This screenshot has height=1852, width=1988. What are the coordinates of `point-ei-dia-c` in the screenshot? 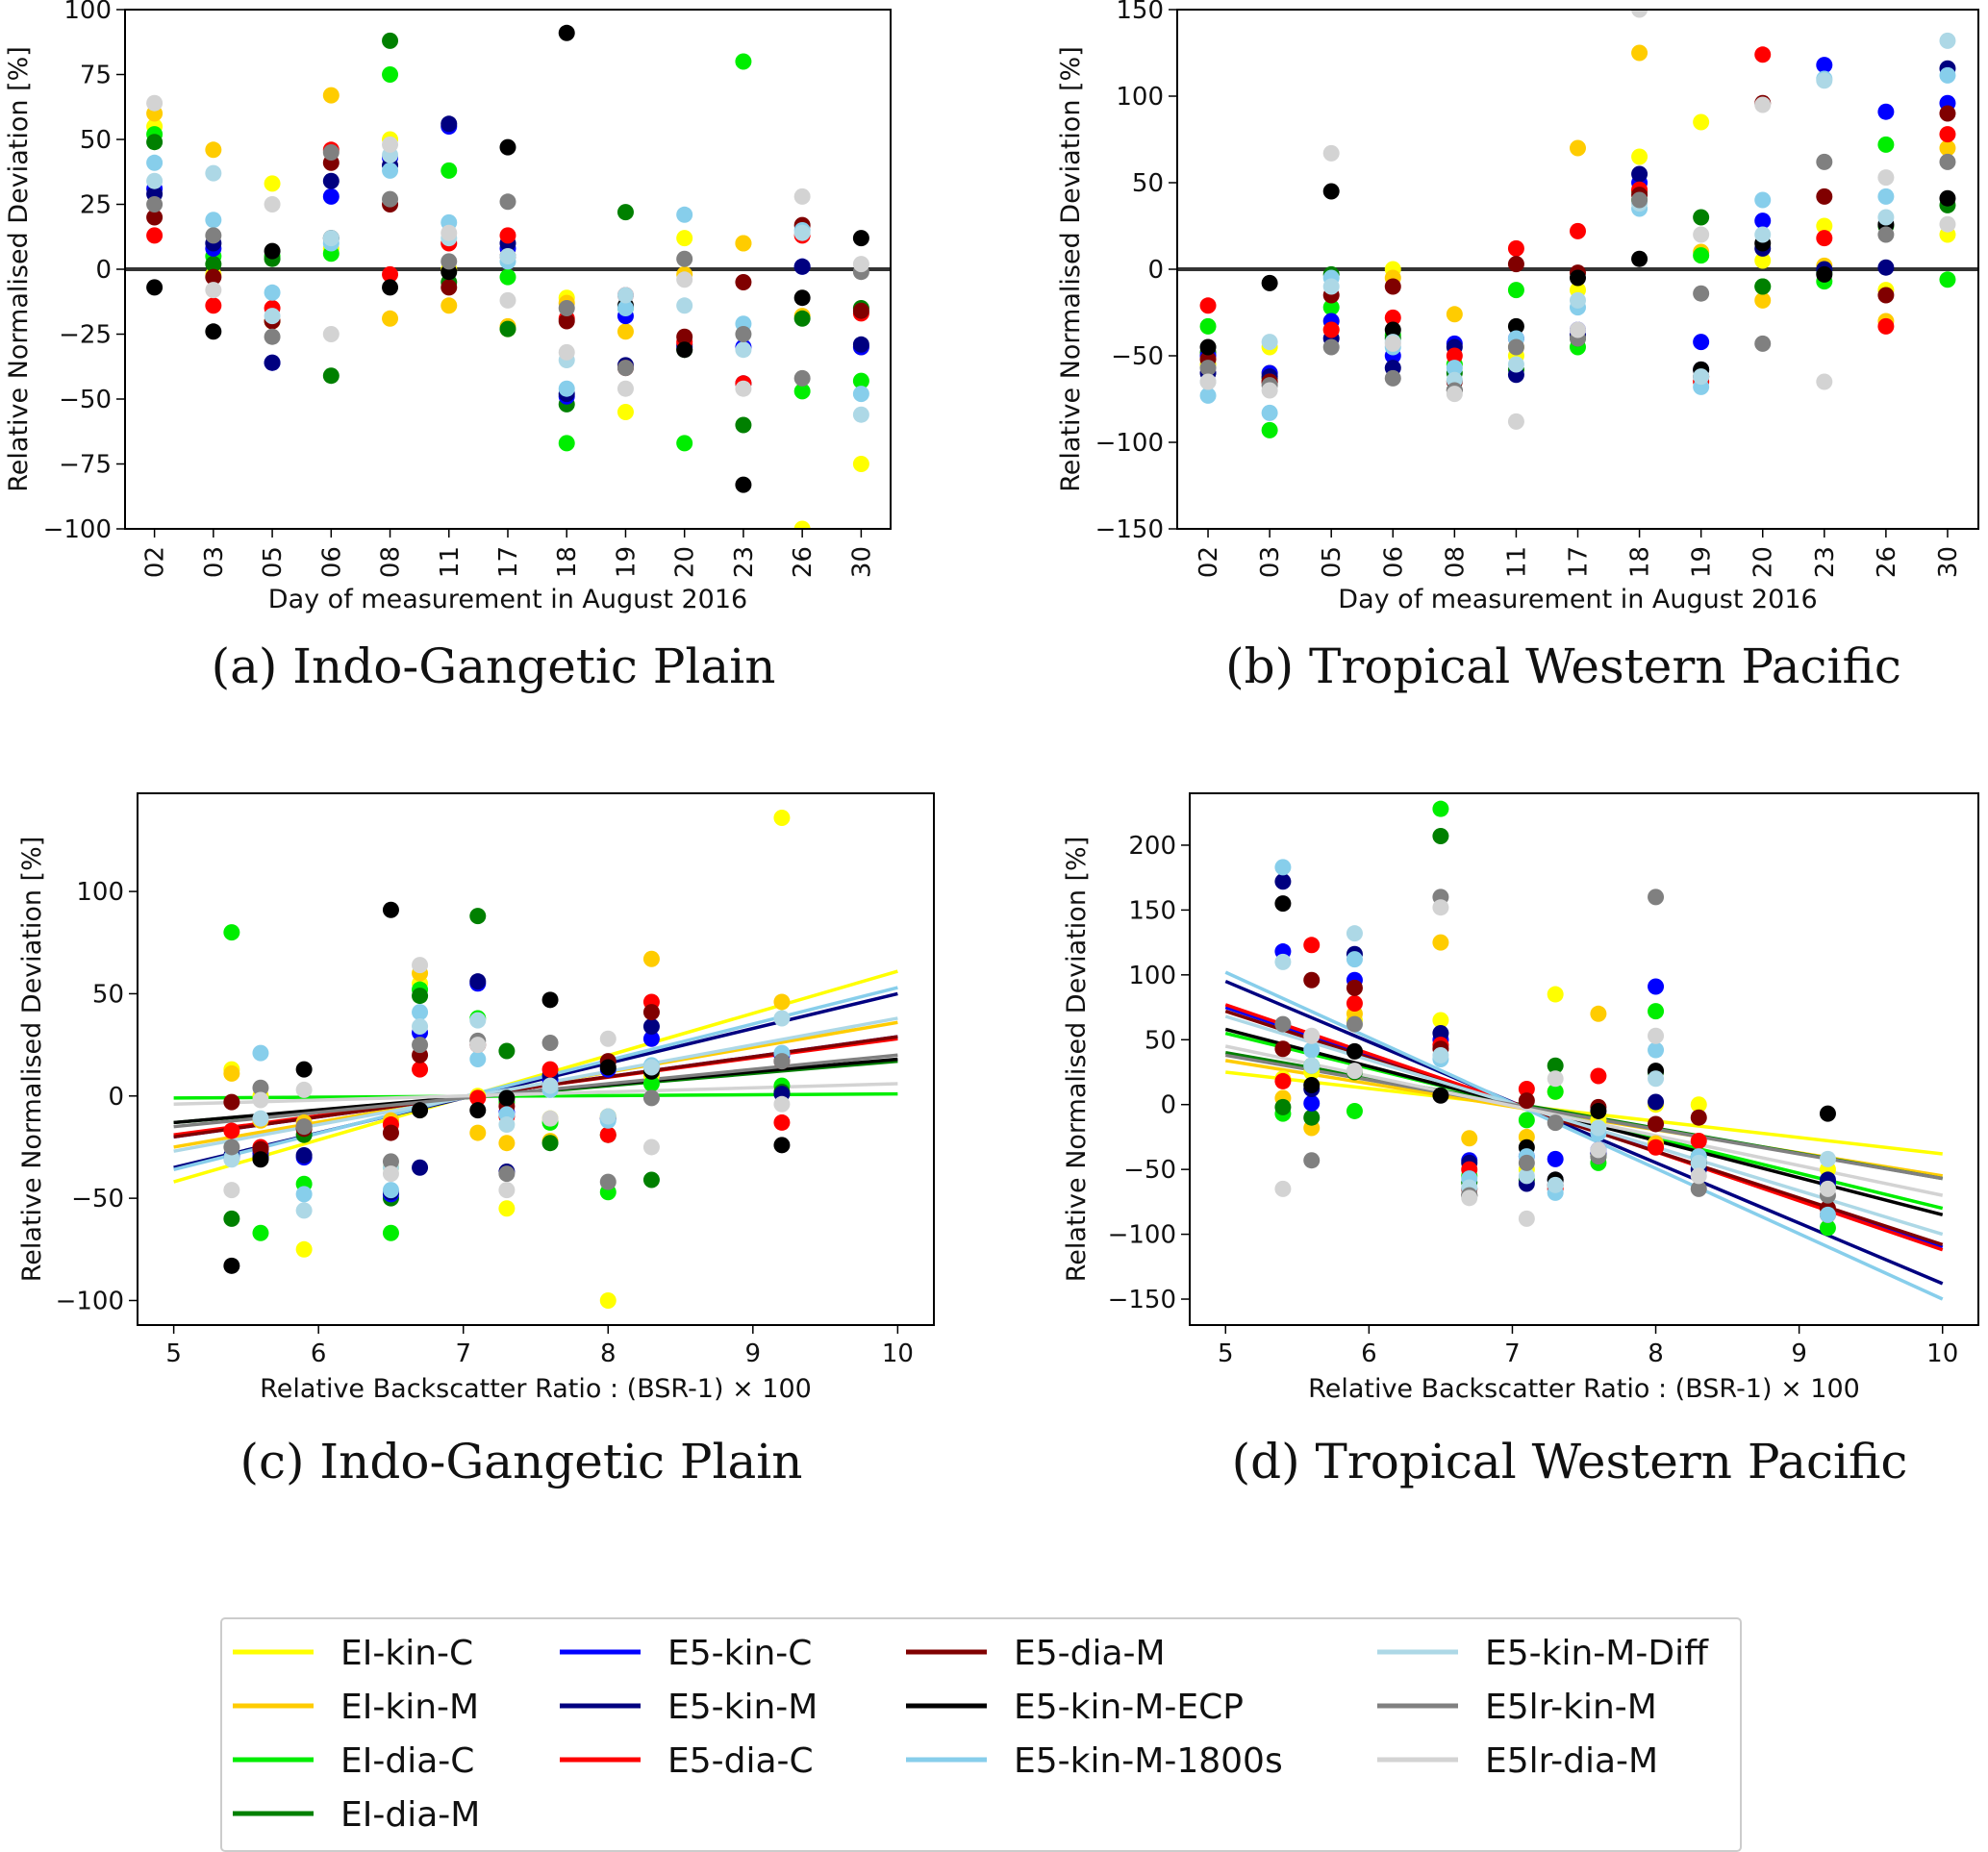 It's located at (260, 1233).